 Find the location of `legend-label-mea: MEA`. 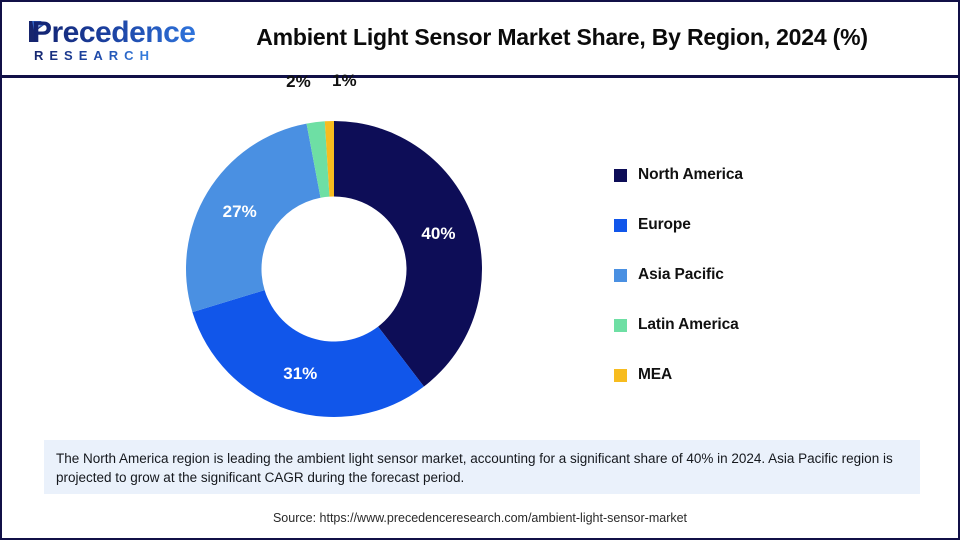

legend-label-mea: MEA is located at coordinates (655, 374).